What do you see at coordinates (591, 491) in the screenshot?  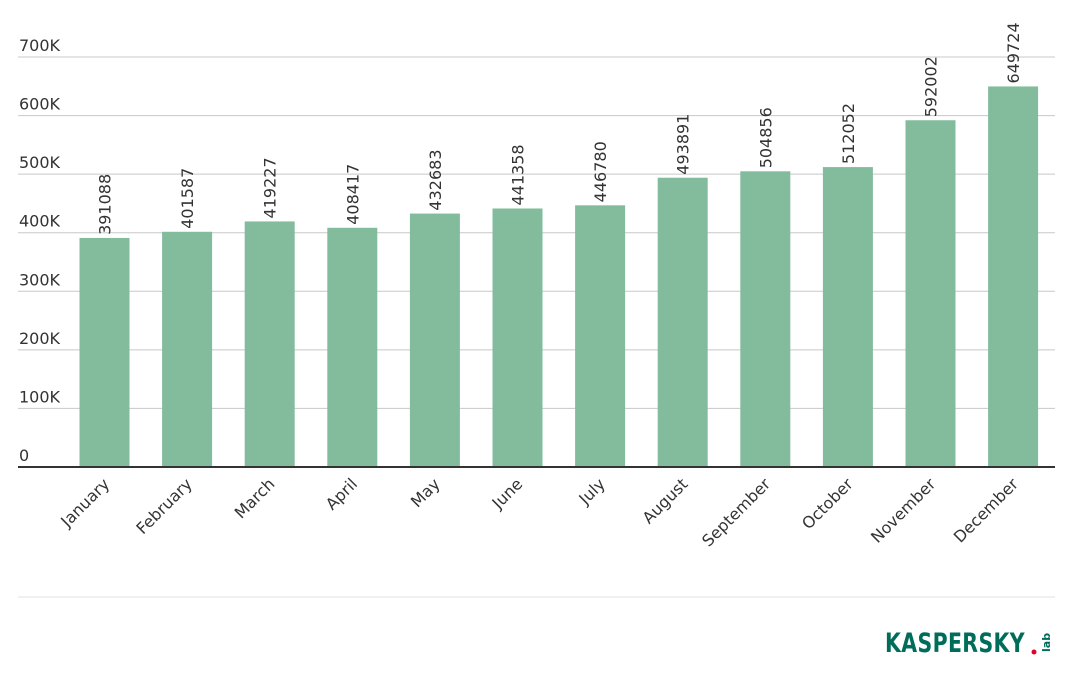 I see `x-category-label: July` at bounding box center [591, 491].